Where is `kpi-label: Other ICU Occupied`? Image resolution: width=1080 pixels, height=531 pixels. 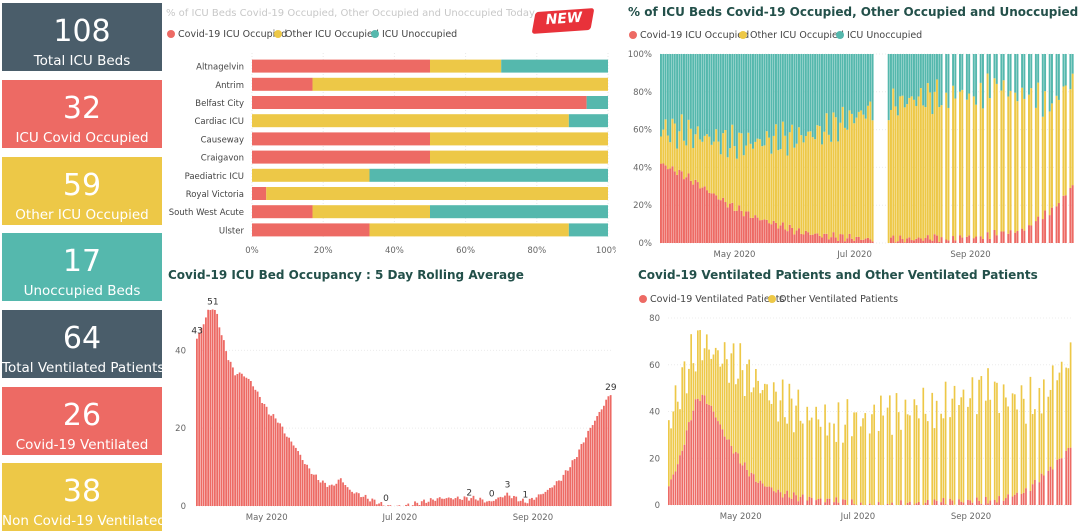 kpi-label: Other ICU Occupied is located at coordinates (82, 215).